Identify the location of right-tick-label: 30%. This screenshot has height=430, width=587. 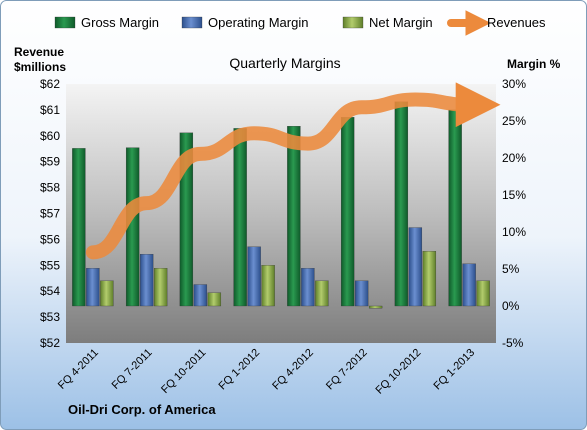
(514, 84).